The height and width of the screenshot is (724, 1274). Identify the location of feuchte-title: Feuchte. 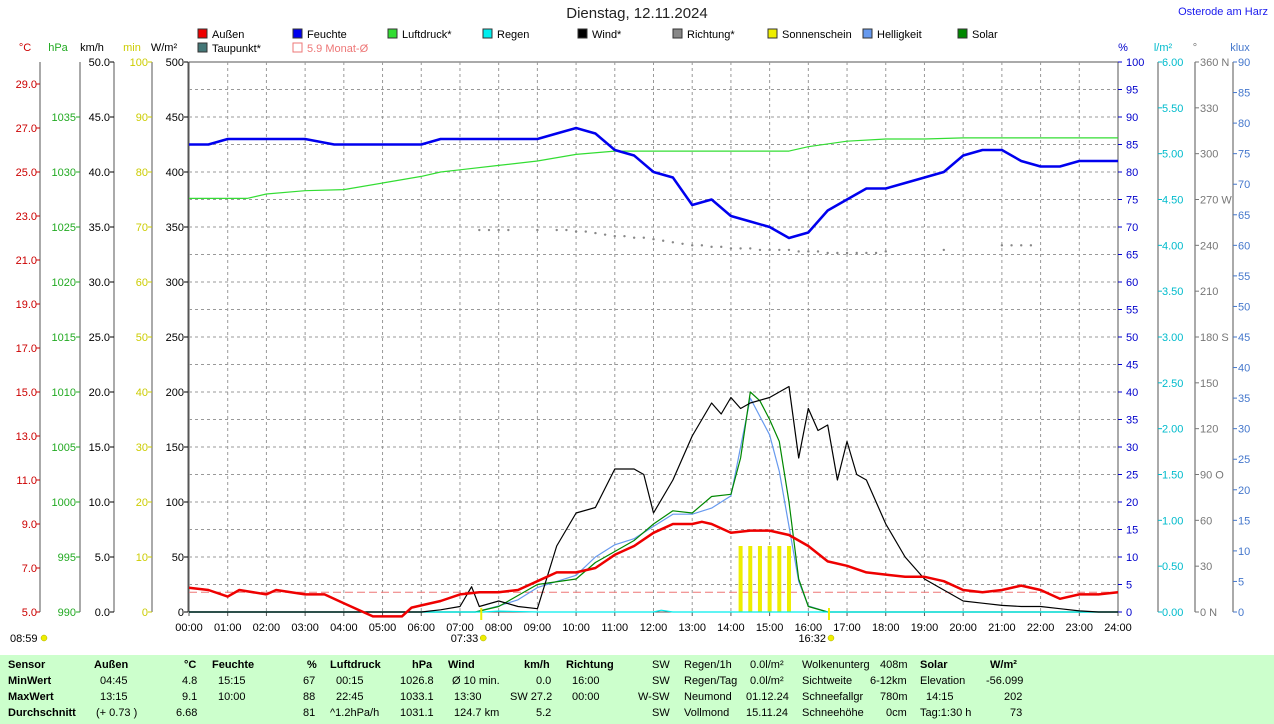
(233, 665).